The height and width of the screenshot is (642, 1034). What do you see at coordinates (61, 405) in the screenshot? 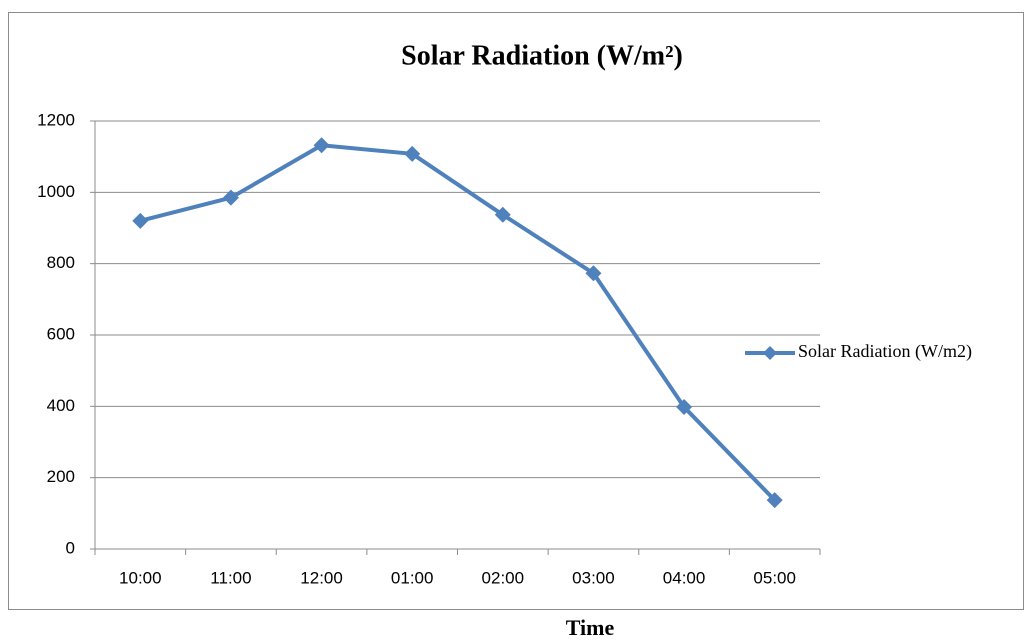
I see `y-tick-label: 400` at bounding box center [61, 405].